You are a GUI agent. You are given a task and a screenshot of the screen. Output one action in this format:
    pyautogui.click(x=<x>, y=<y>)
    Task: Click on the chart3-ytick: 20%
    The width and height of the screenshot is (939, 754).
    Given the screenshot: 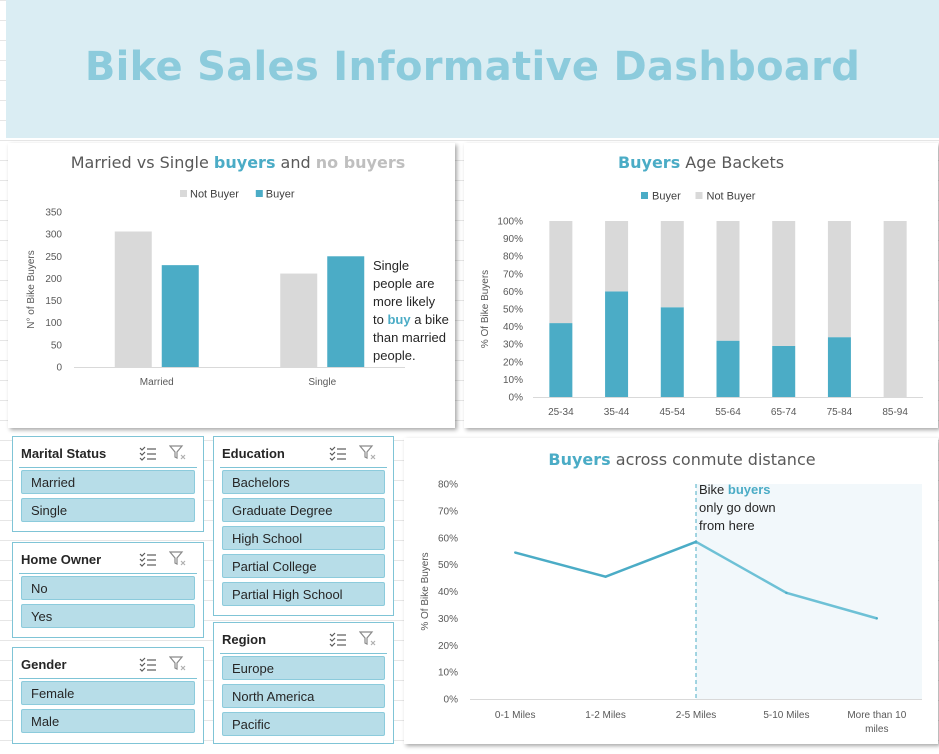 What is the action you would take?
    pyautogui.click(x=448, y=646)
    